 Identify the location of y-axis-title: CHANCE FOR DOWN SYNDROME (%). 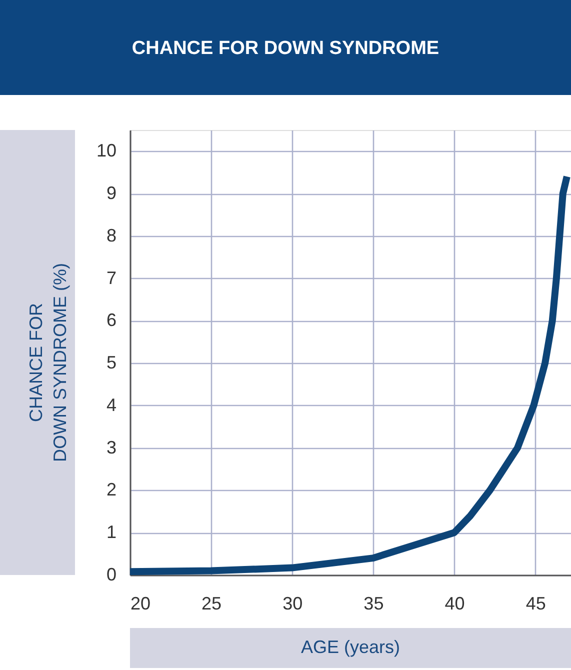
(48, 362).